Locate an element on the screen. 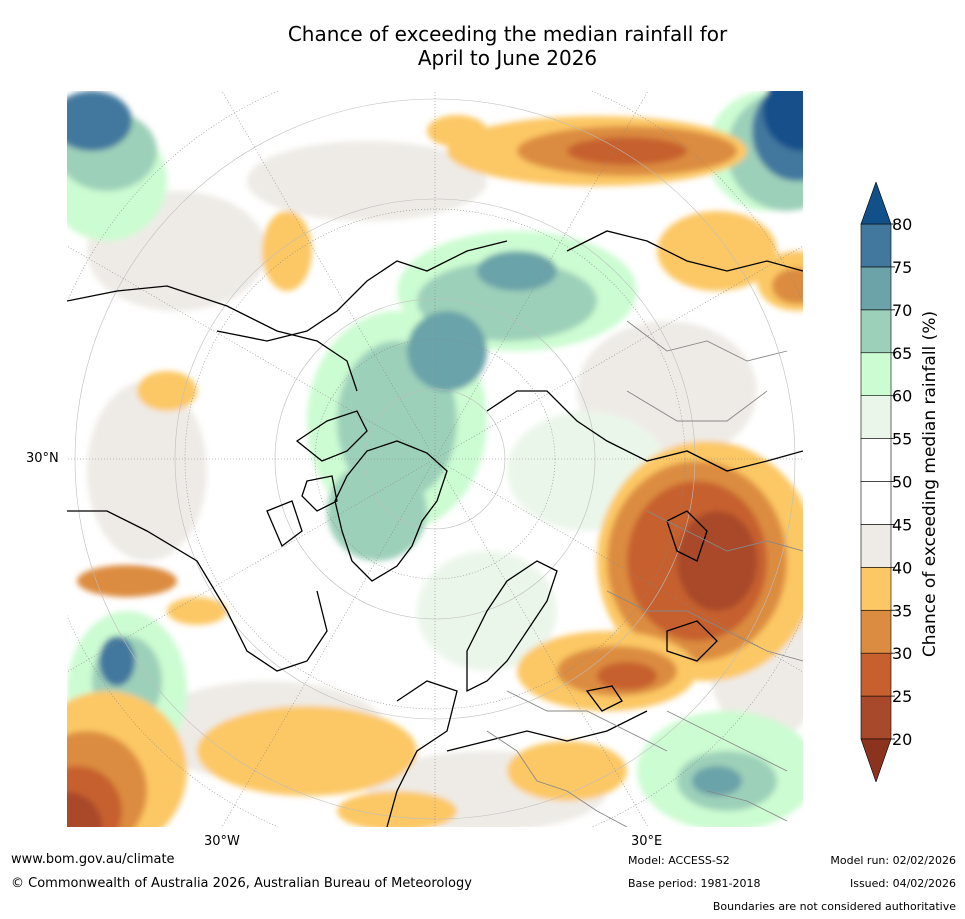  colorbar-tick-label: 25 is located at coordinates (902, 696).